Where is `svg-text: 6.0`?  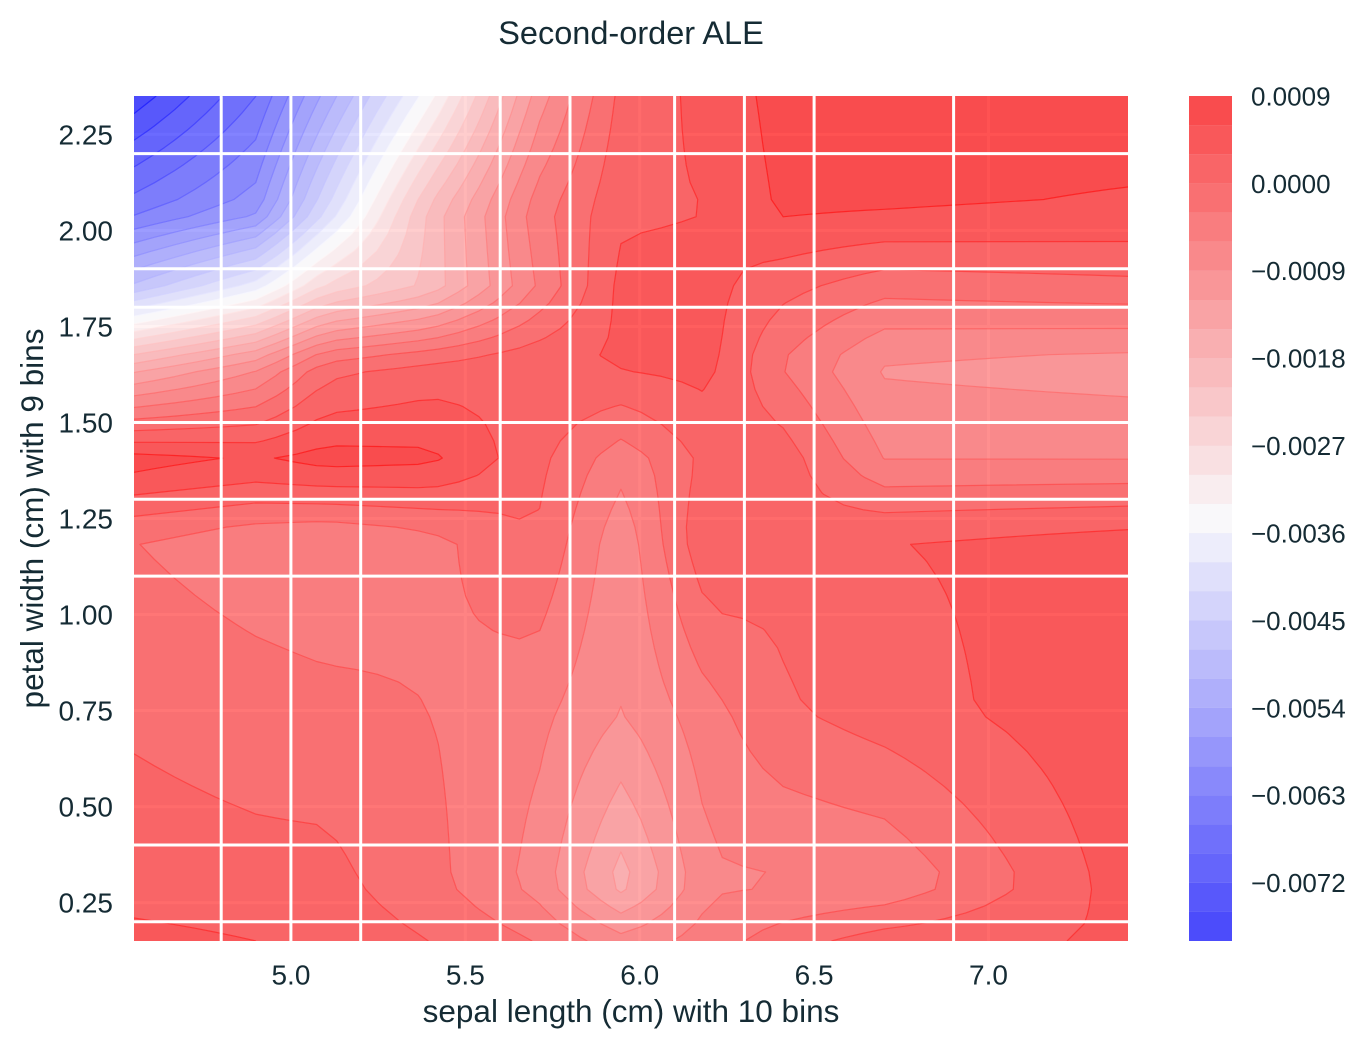 svg-text: 6.0 is located at coordinates (639, 974).